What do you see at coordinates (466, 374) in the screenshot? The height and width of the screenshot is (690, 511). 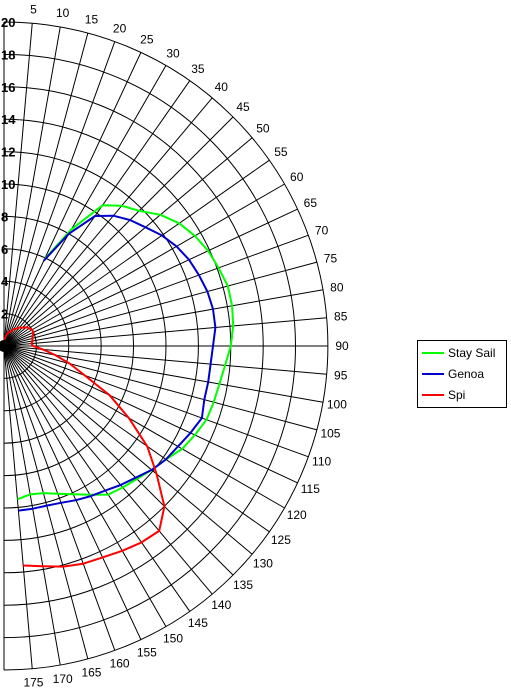 I see `legend-label-genoa: Genoa` at bounding box center [466, 374].